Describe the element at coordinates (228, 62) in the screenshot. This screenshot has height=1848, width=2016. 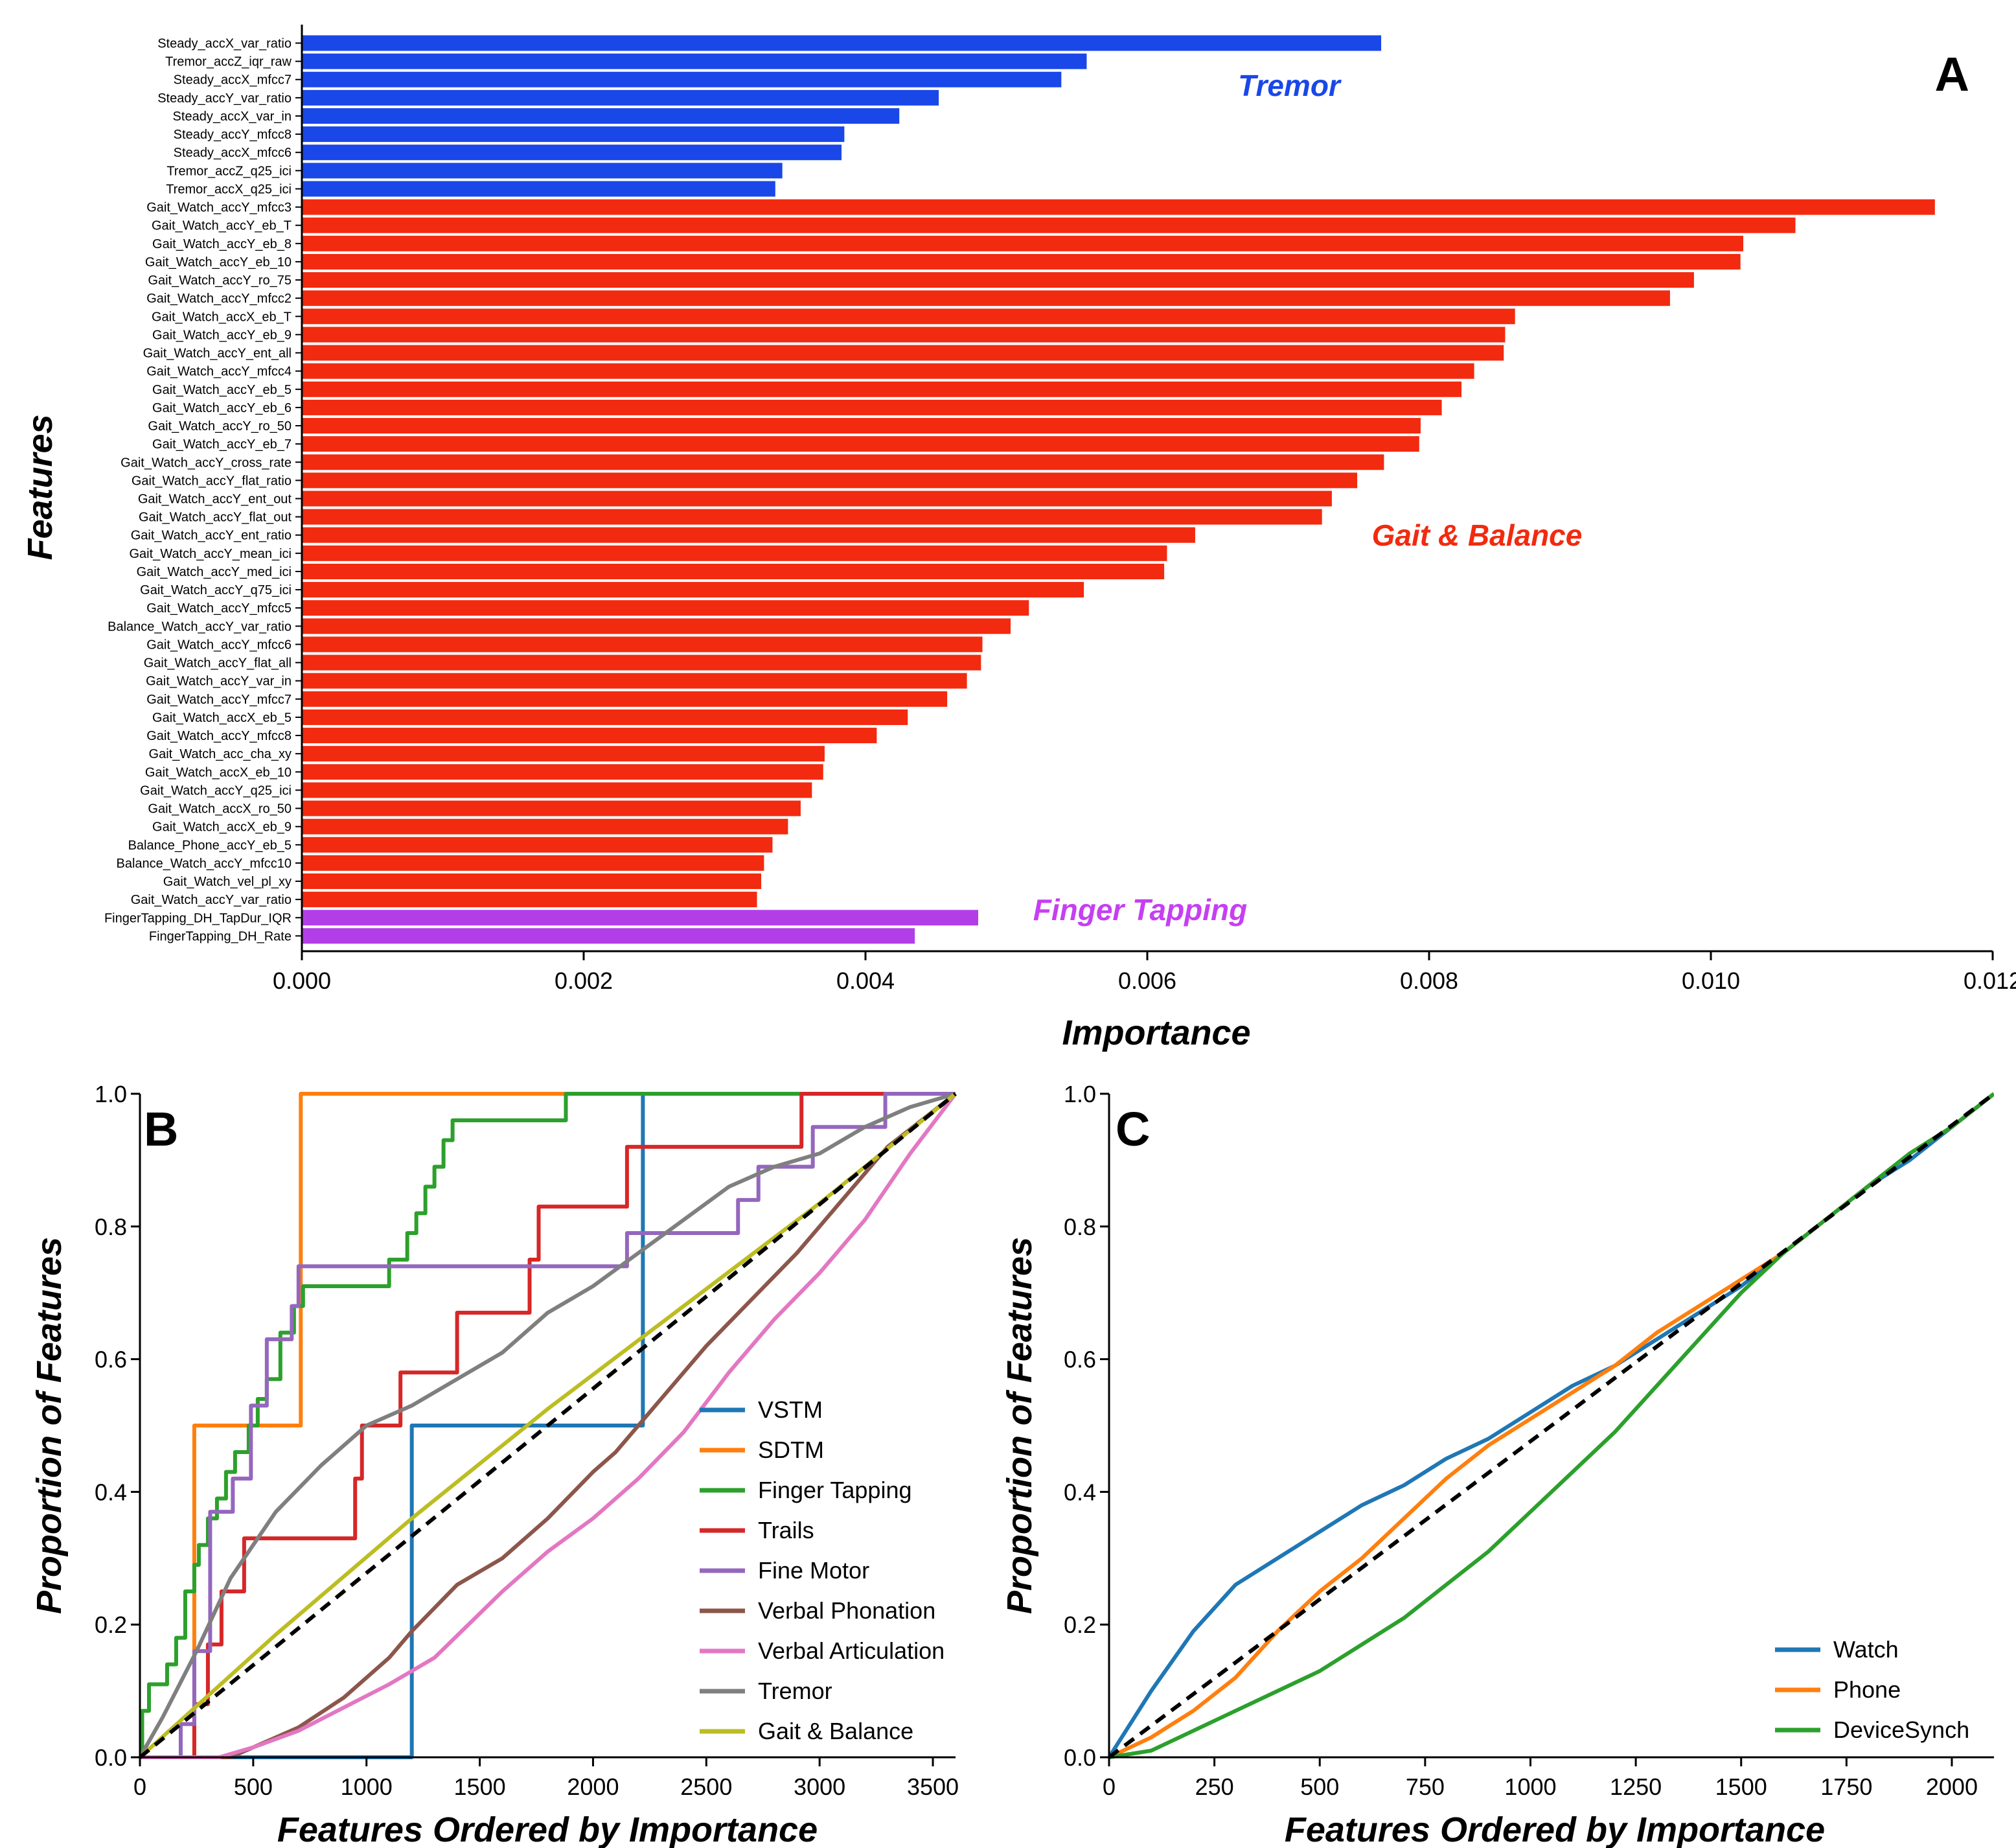
I see `feature-label: Tremor_accZ_iqr_raw` at that location.